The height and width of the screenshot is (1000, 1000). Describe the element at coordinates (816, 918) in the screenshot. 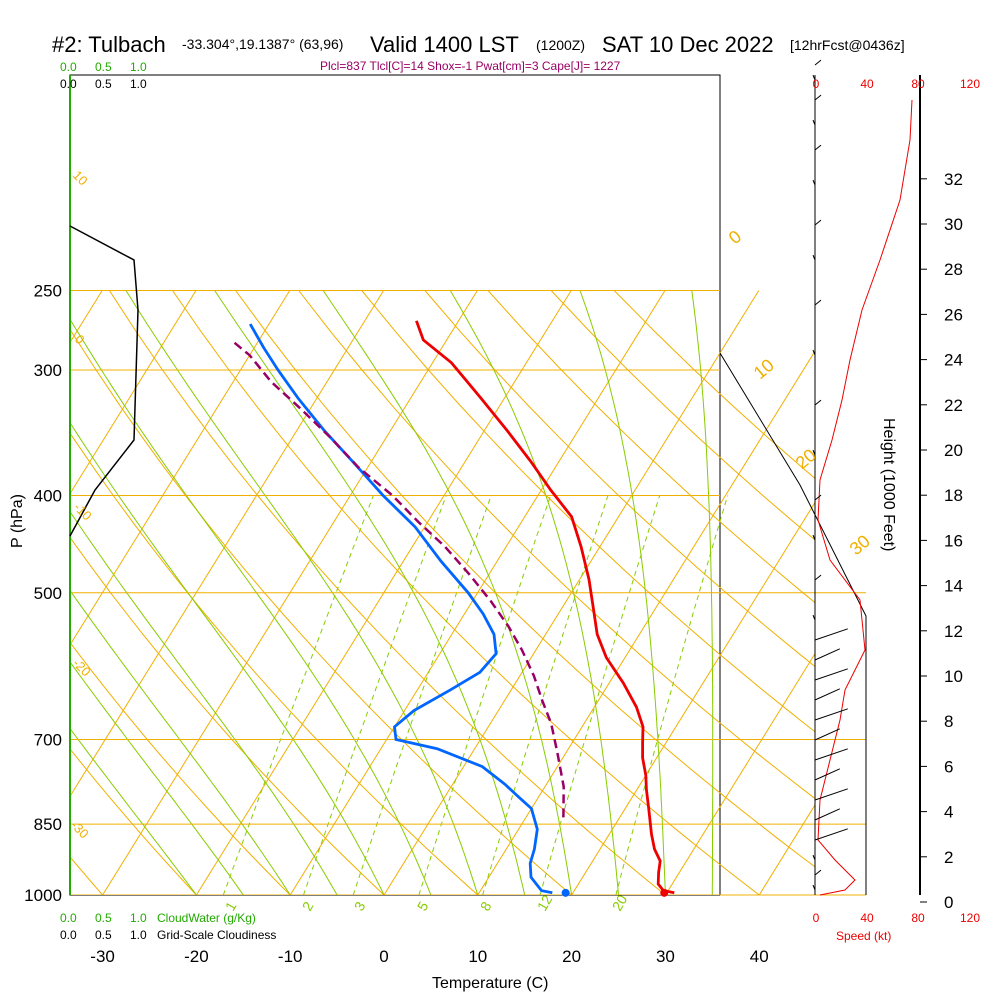

I see `speed-tick-bottom: 0` at that location.